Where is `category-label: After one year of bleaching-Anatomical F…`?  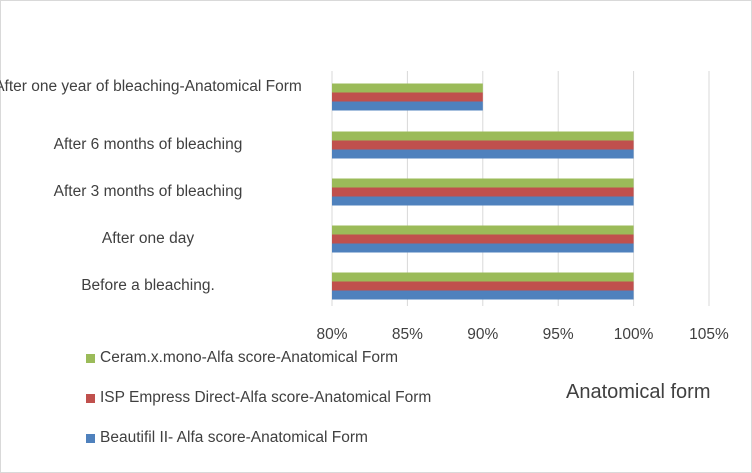
category-label: After one year of bleaching-Anatomical F… is located at coordinates (151, 86).